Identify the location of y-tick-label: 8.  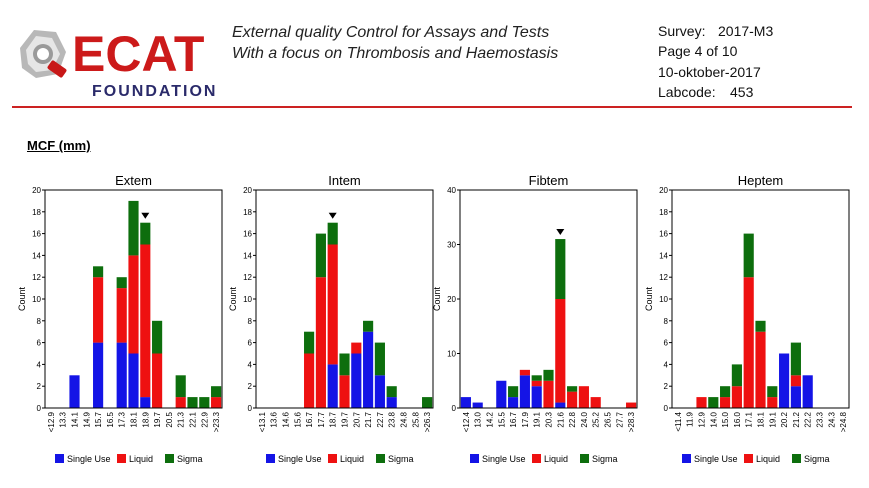
(666, 321).